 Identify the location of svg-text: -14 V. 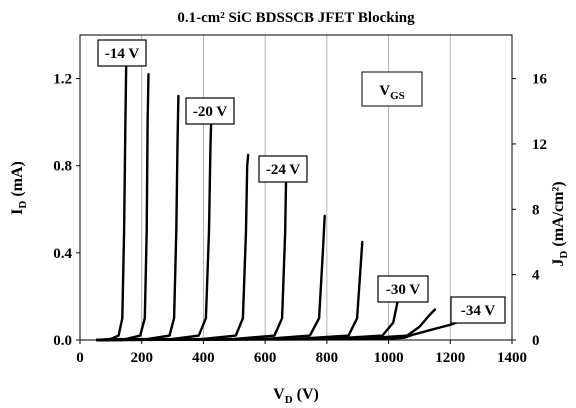
(122, 54).